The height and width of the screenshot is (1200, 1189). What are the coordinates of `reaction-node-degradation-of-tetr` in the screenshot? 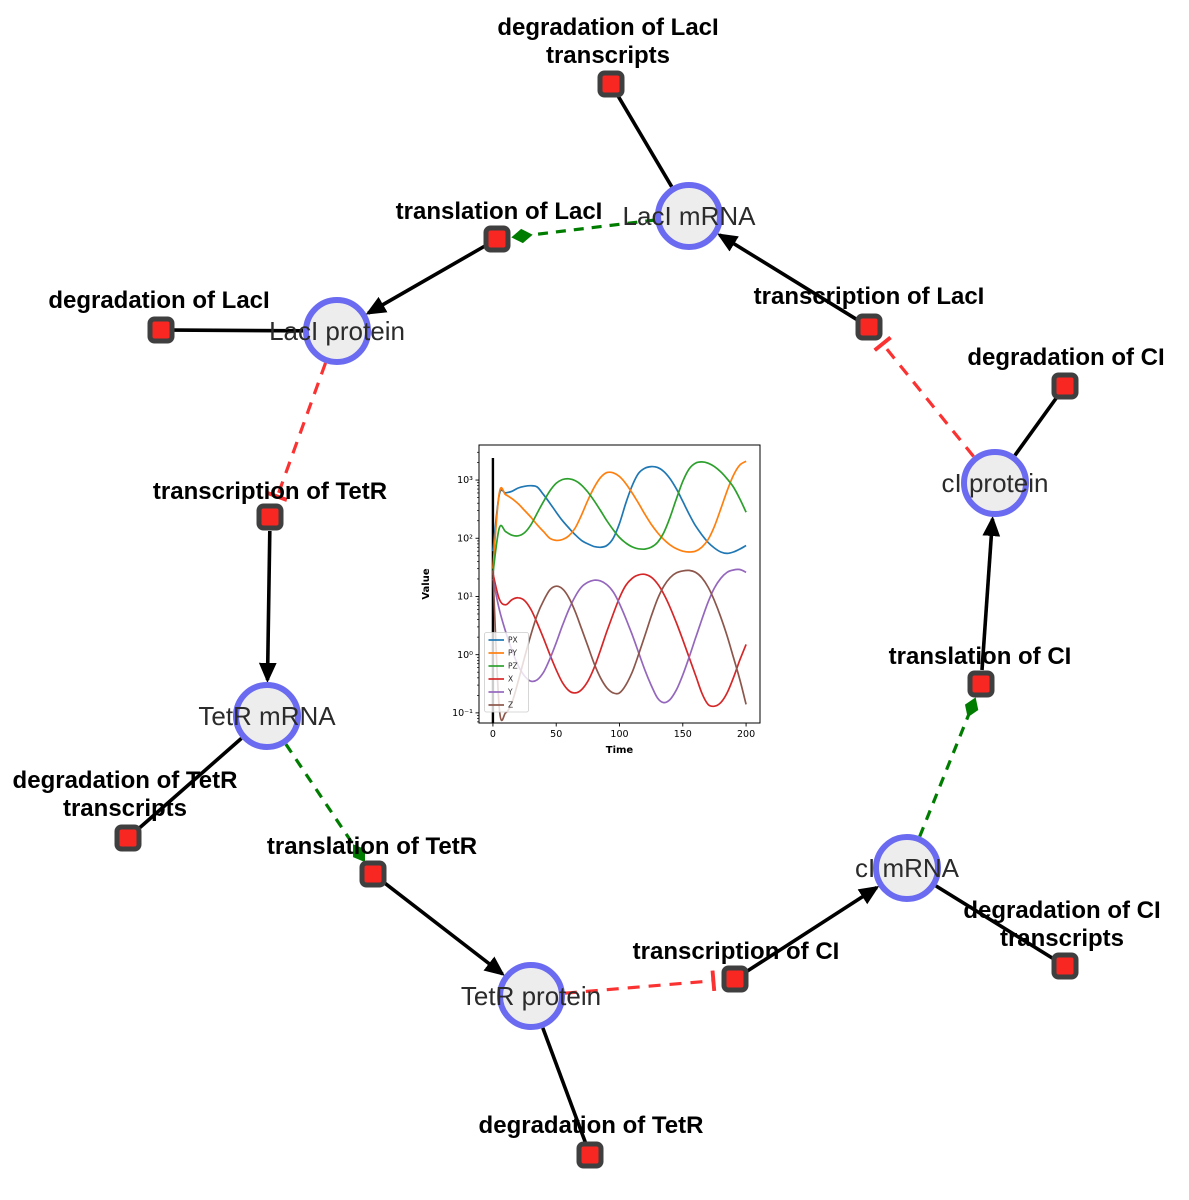 It's located at (590, 1155).